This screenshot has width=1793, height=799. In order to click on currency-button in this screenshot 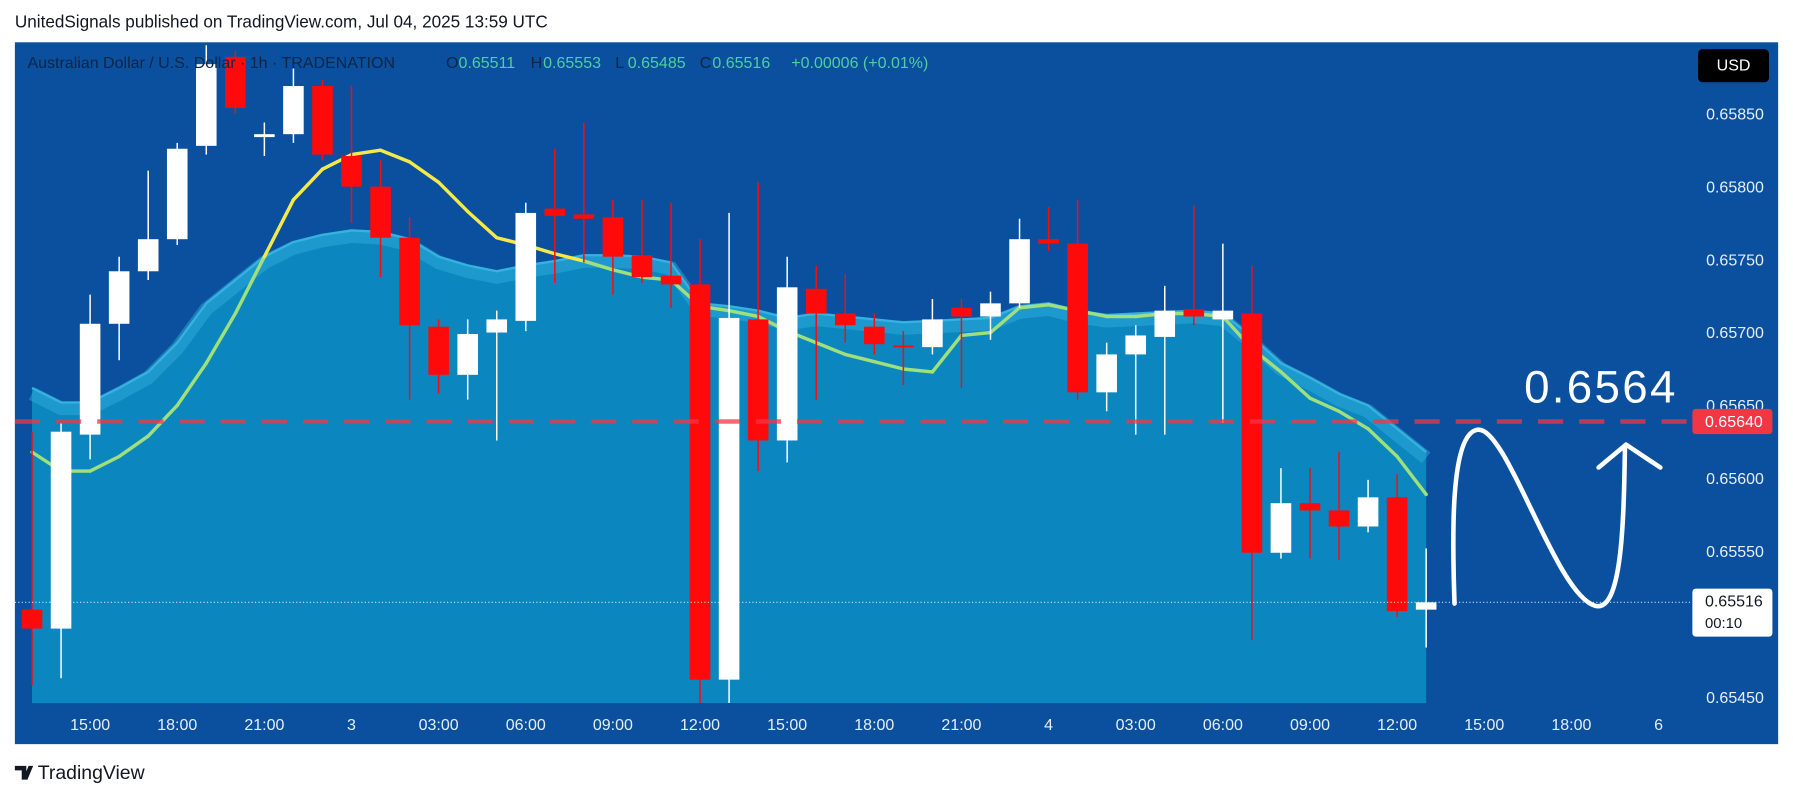, I will do `click(1733, 66)`.